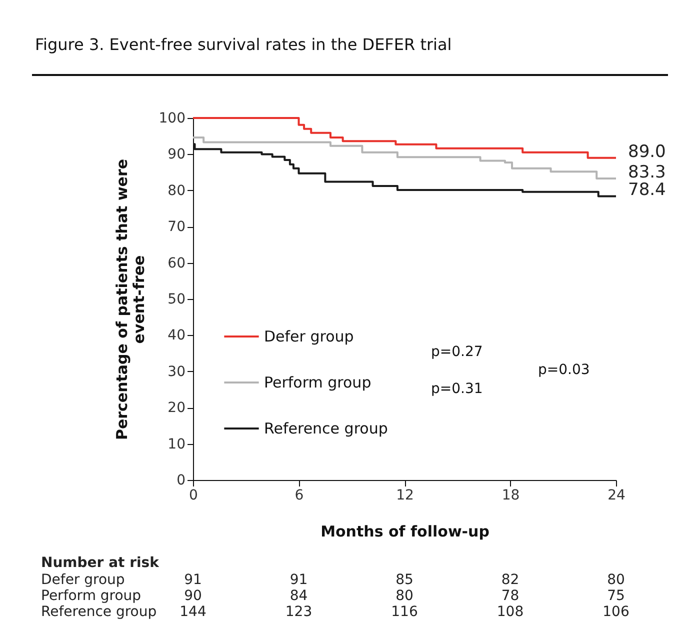  Describe the element at coordinates (404, 612) in the screenshot. I see `text: 116` at that location.